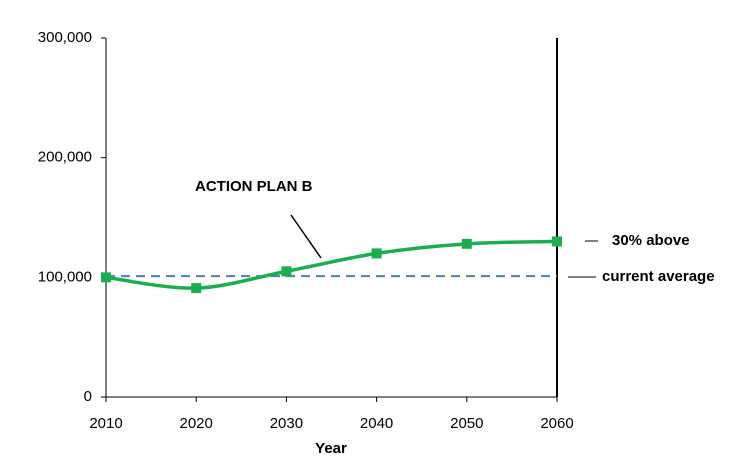 The height and width of the screenshot is (462, 740). I want to click on x-tick-label: 2060, so click(556, 423).